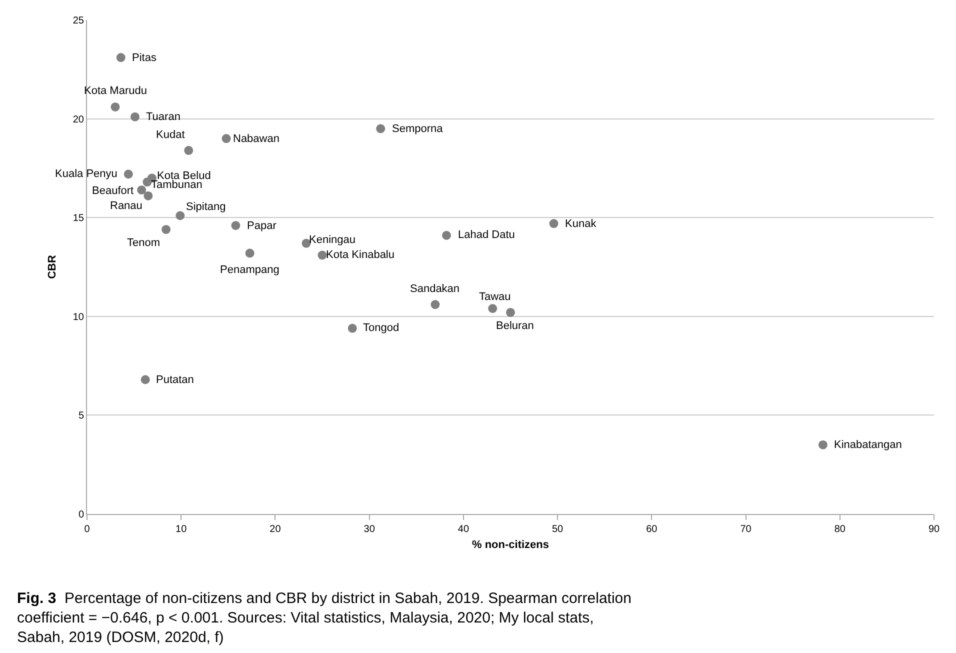 The height and width of the screenshot is (653, 956). What do you see at coordinates (184, 176) in the screenshot?
I see `annotation: Kota Belud` at bounding box center [184, 176].